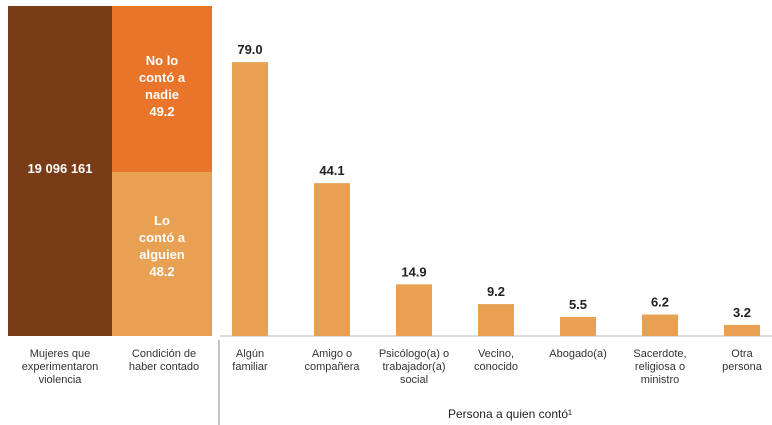 Image resolution: width=772 pixels, height=425 pixels. What do you see at coordinates (162, 237) in the screenshot?
I see `si-conto-line: contó a` at bounding box center [162, 237].